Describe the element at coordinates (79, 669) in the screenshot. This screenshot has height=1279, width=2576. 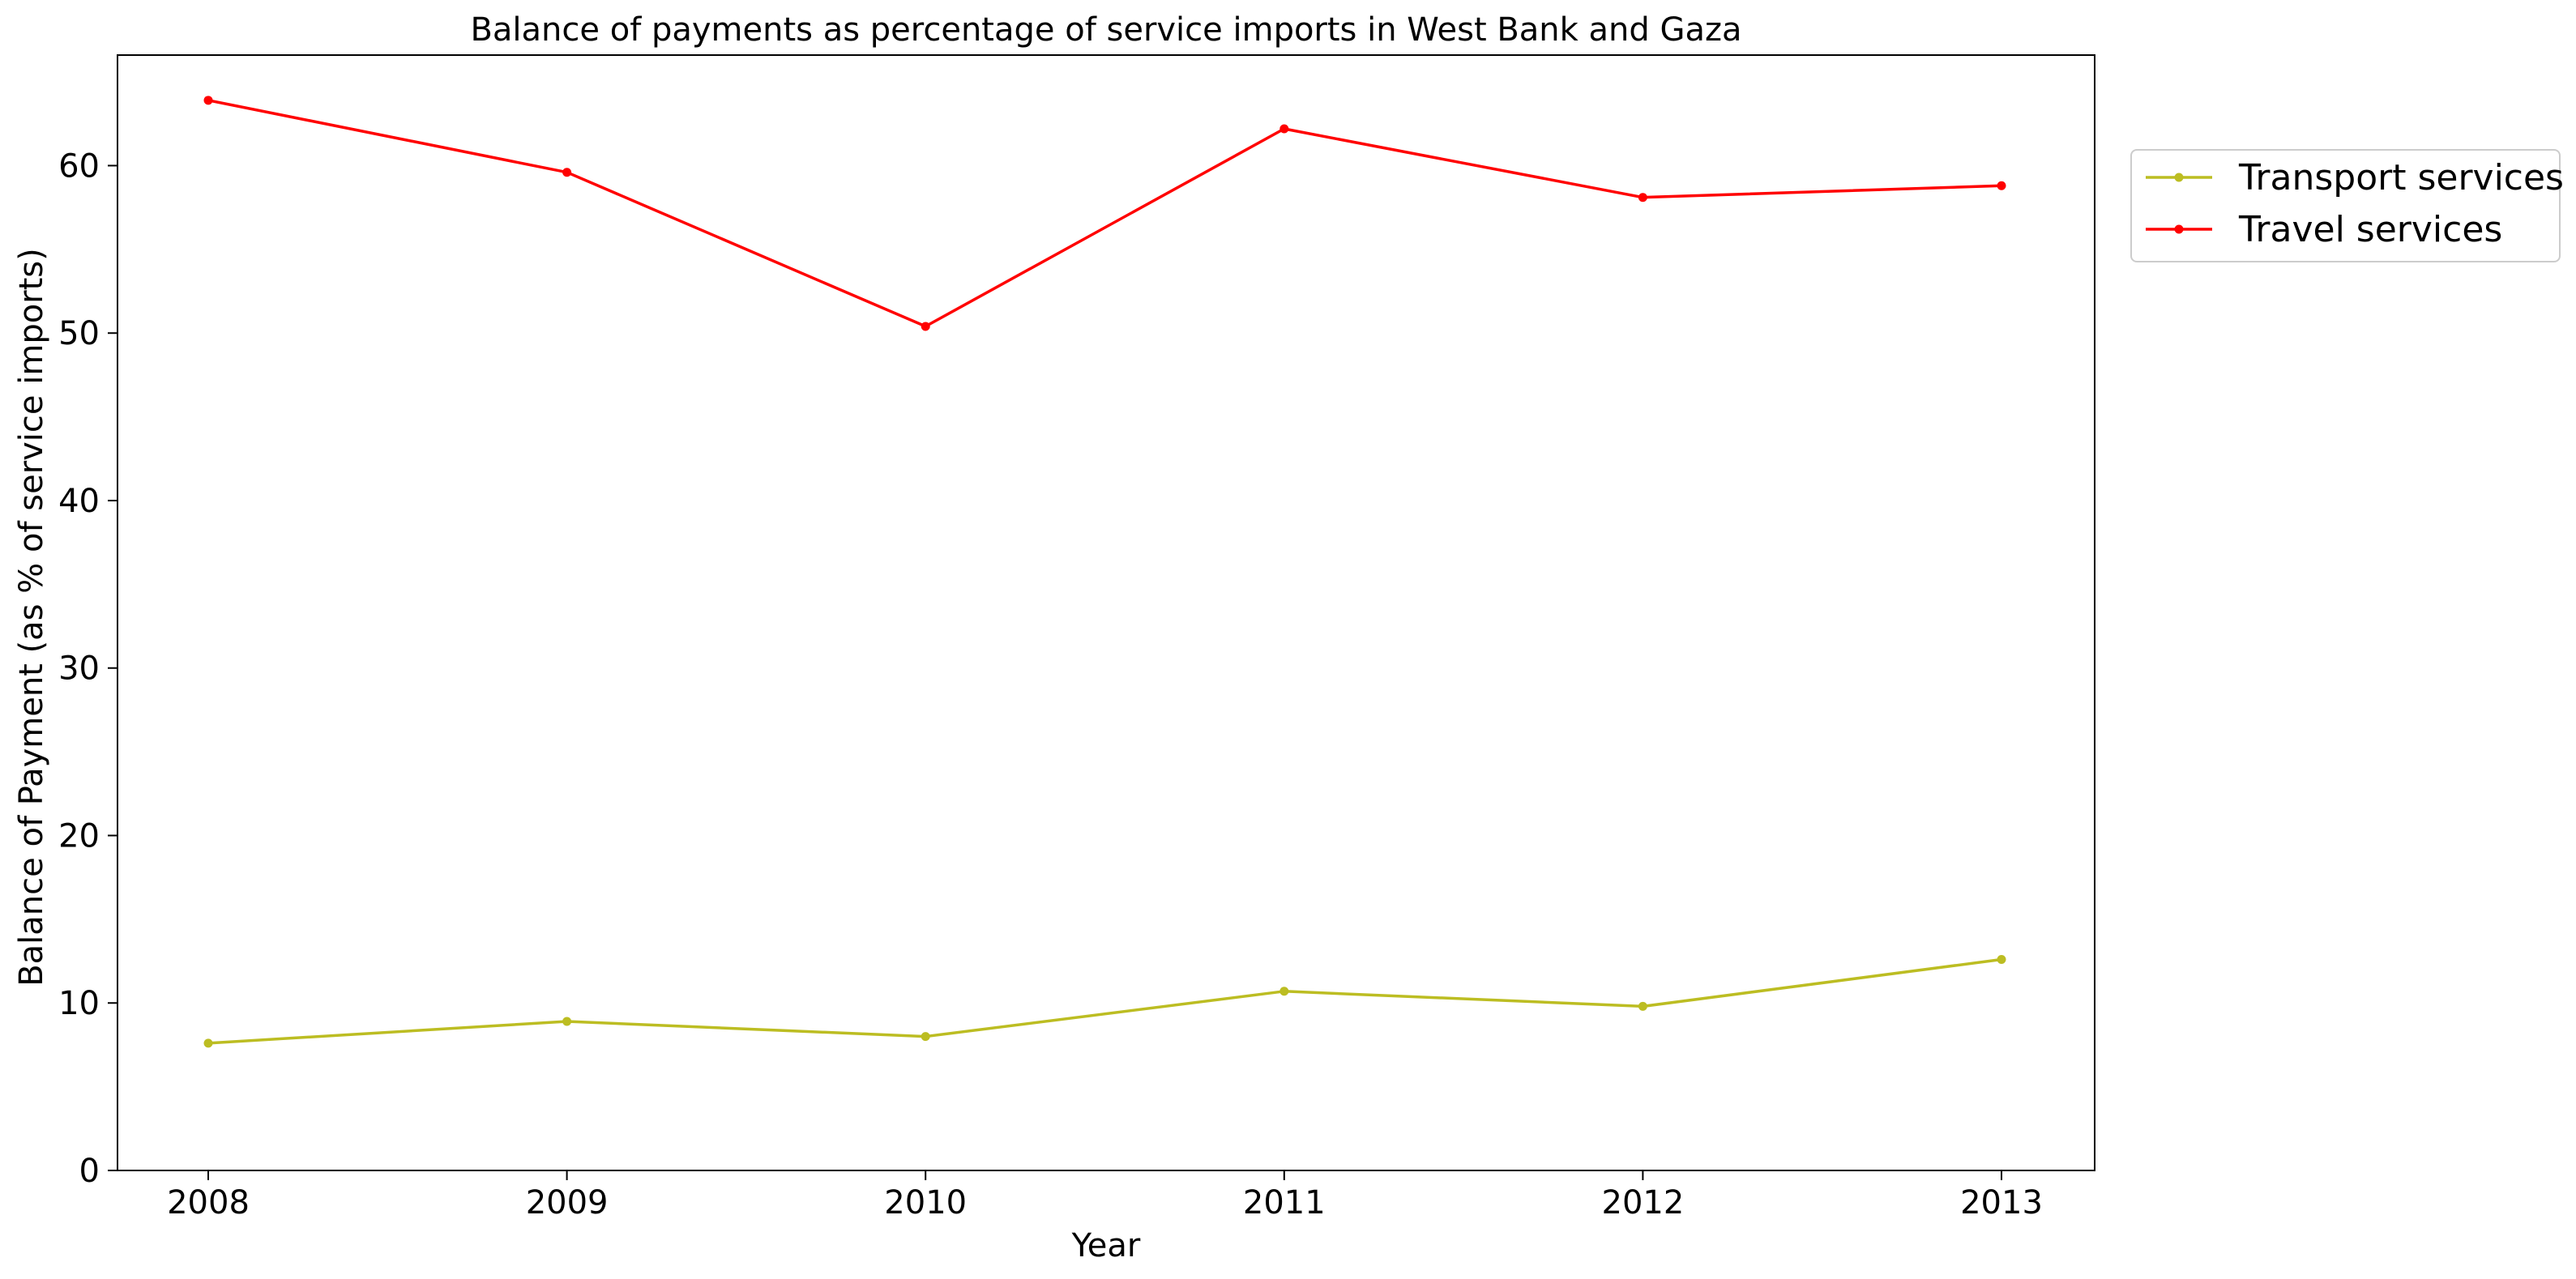
I see `y-tick-label: 30` at that location.